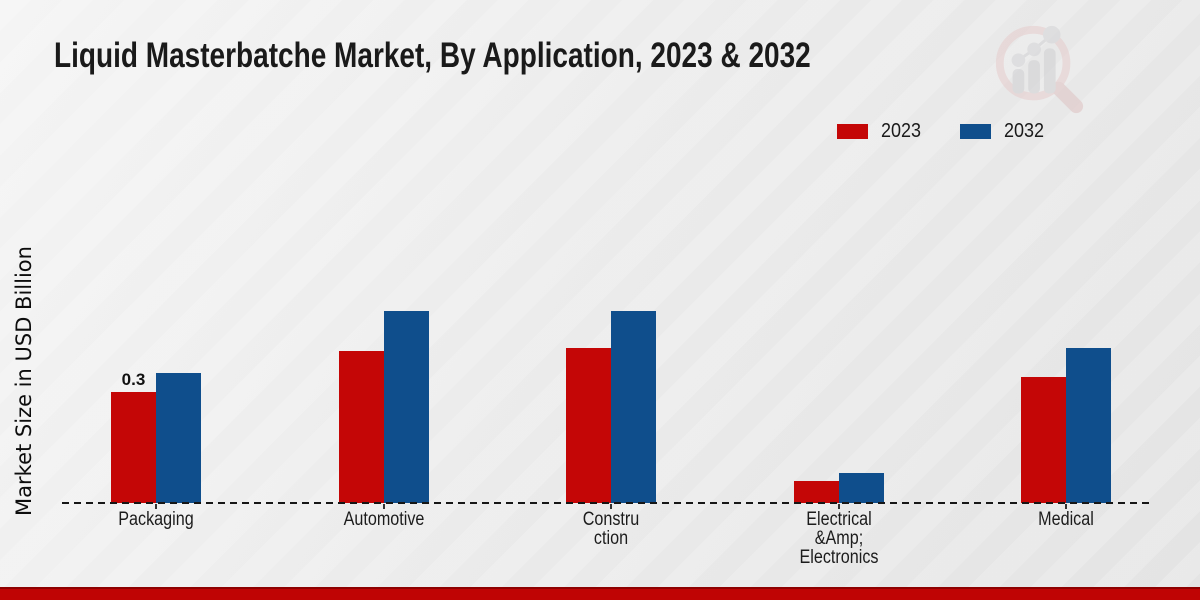 The width and height of the screenshot is (1200, 600). What do you see at coordinates (1066, 519) in the screenshot?
I see `x-axis-category-label: Medical` at bounding box center [1066, 519].